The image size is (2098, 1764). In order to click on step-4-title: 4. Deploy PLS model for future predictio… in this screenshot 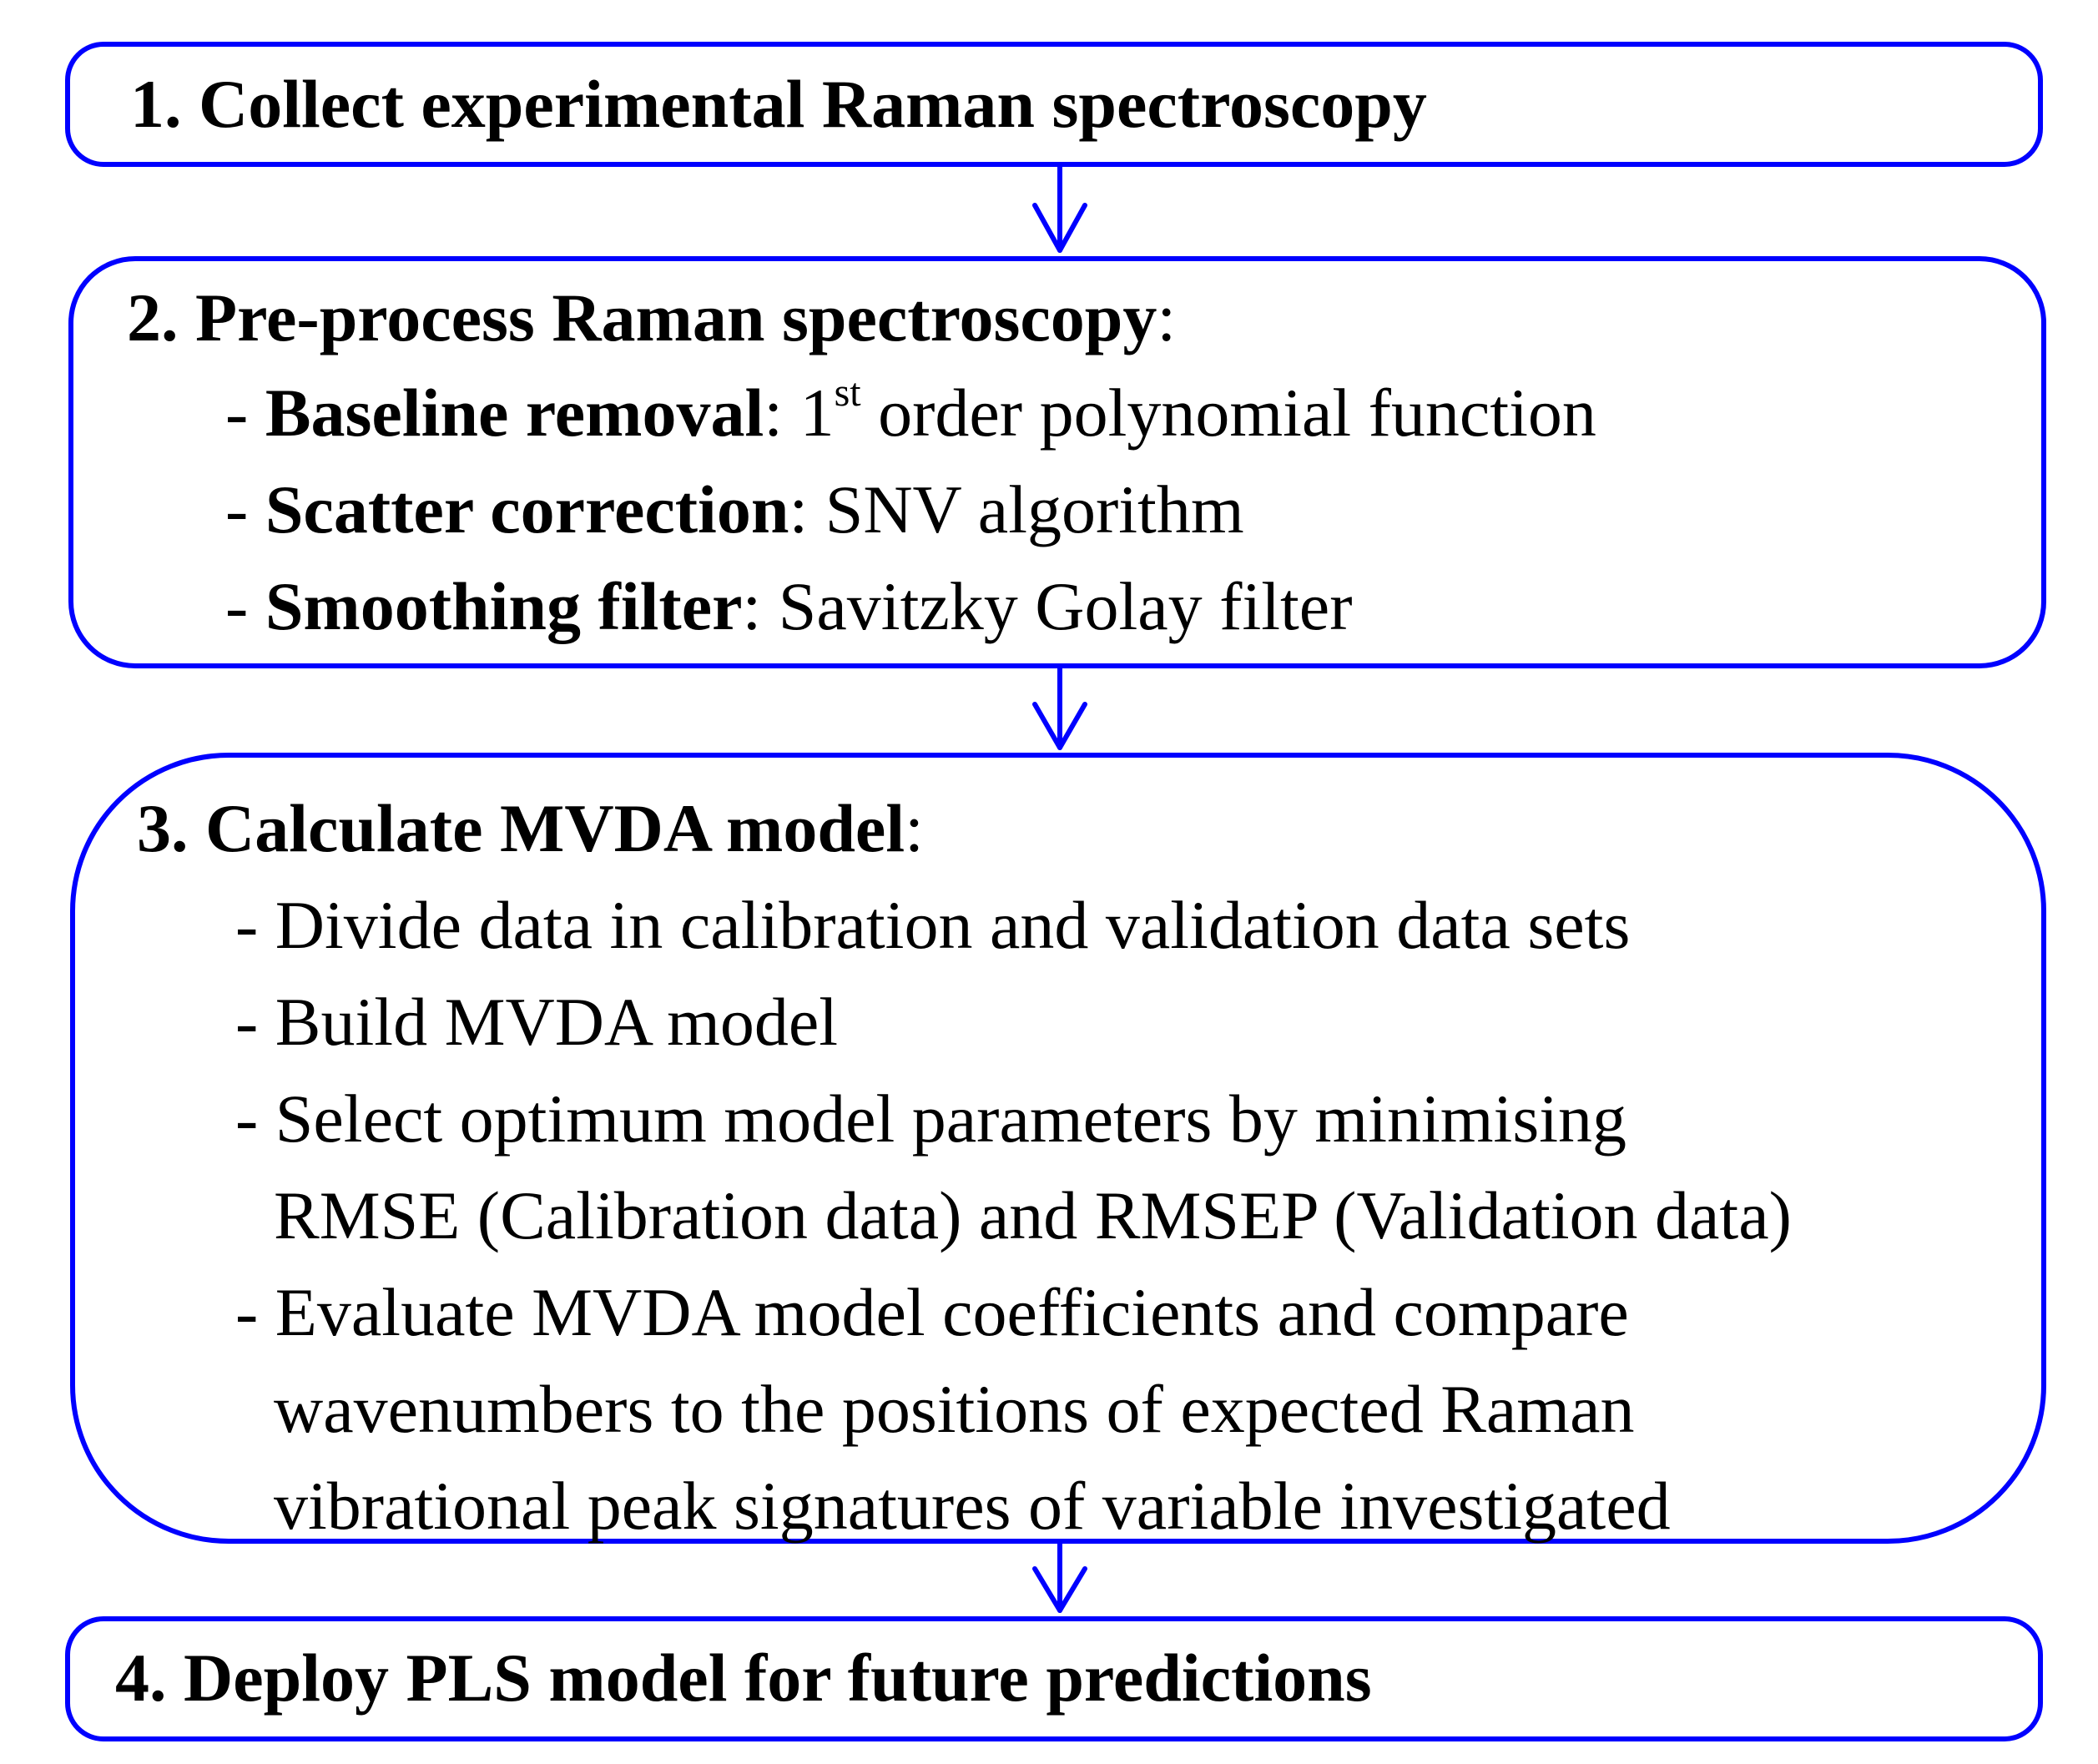, I will do `click(743, 1678)`.